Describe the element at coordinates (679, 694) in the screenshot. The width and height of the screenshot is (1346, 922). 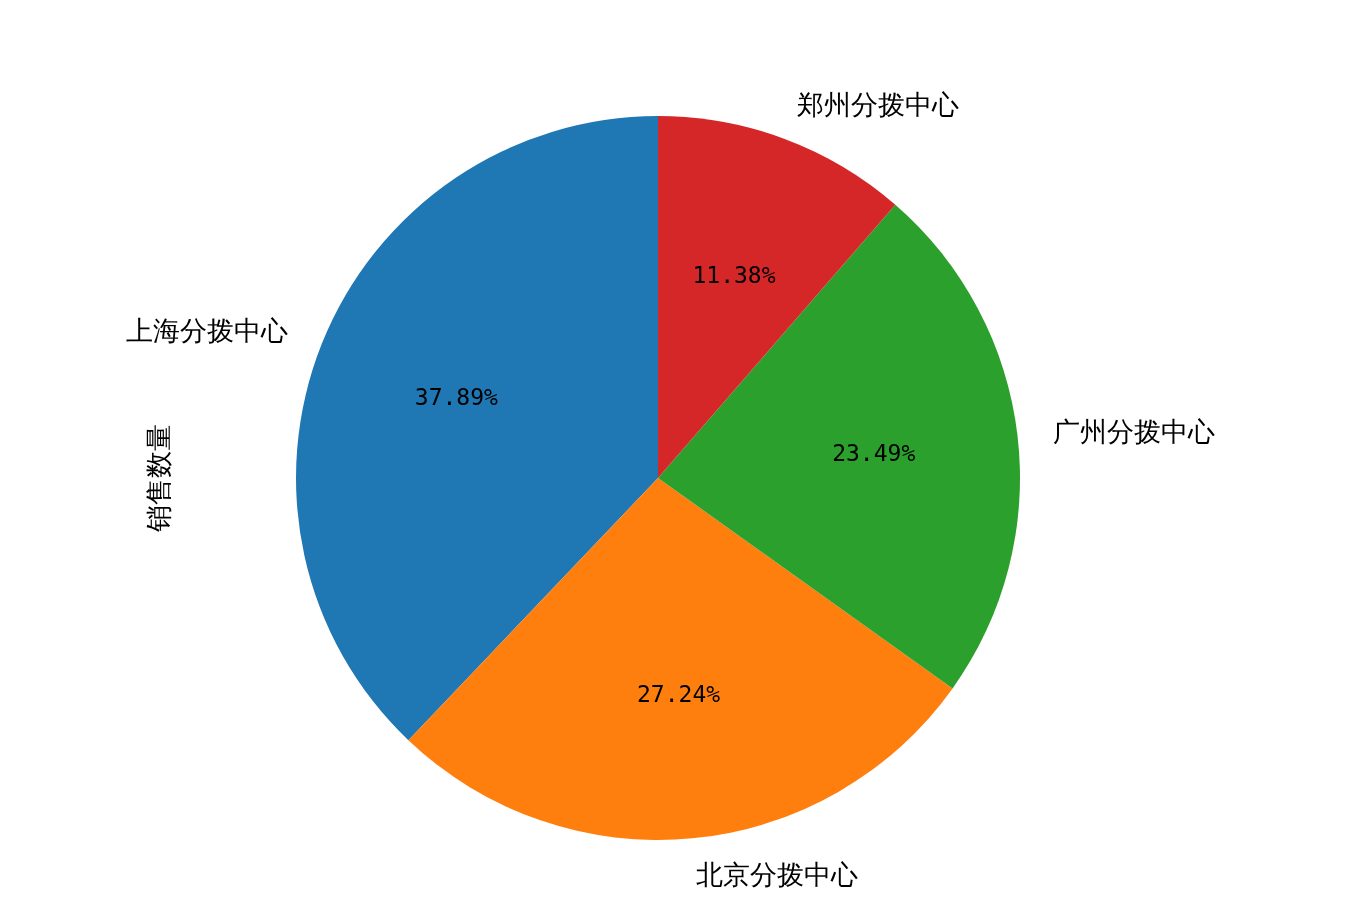
I see `data-label: 27.24%` at that location.